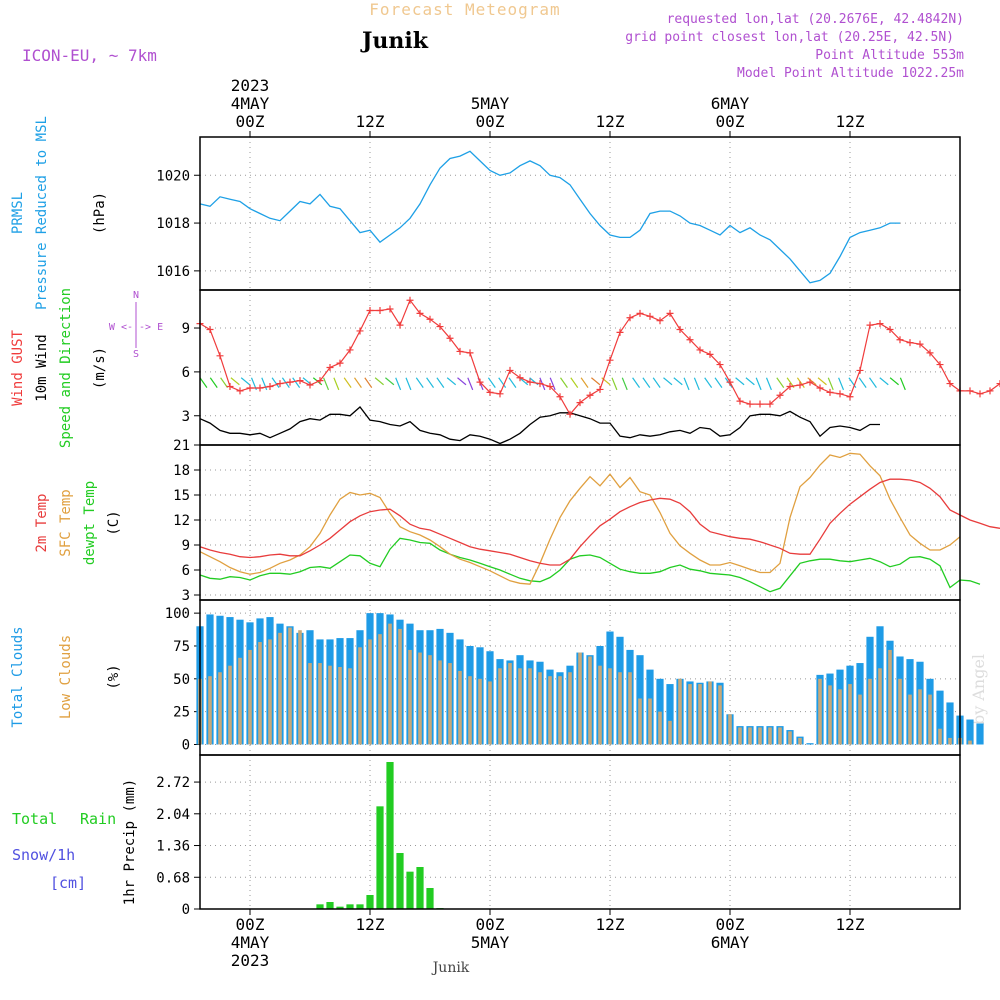 This screenshot has height=1000, width=1000. I want to click on panel-precipitation: 0 0.68 1.36 2.04 2.72, so click(558, 836).